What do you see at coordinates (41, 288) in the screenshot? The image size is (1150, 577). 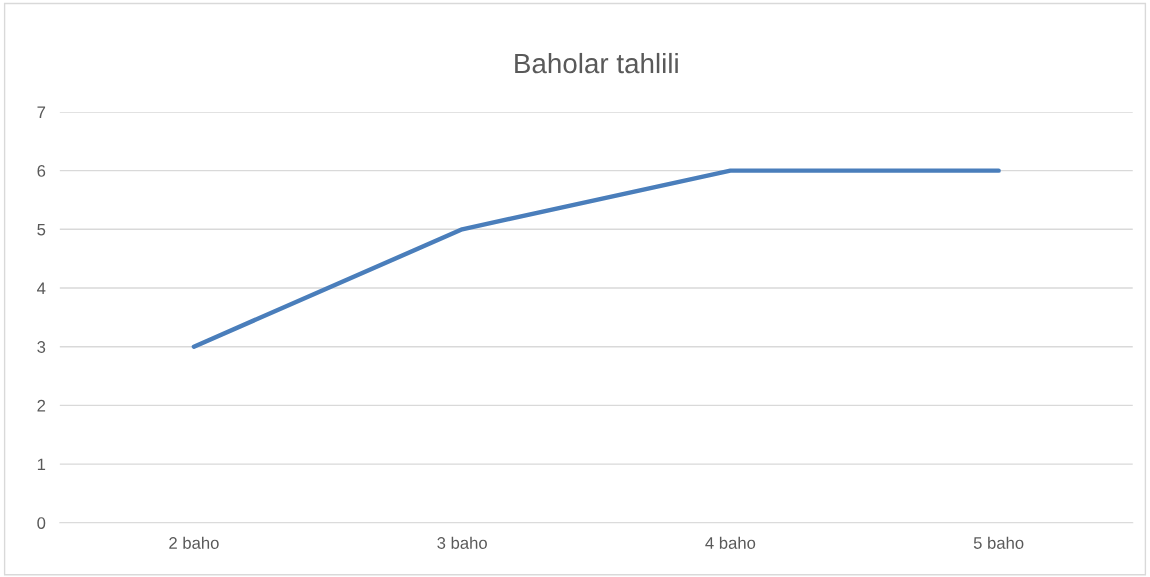 I see `y-tick-label: 4` at bounding box center [41, 288].